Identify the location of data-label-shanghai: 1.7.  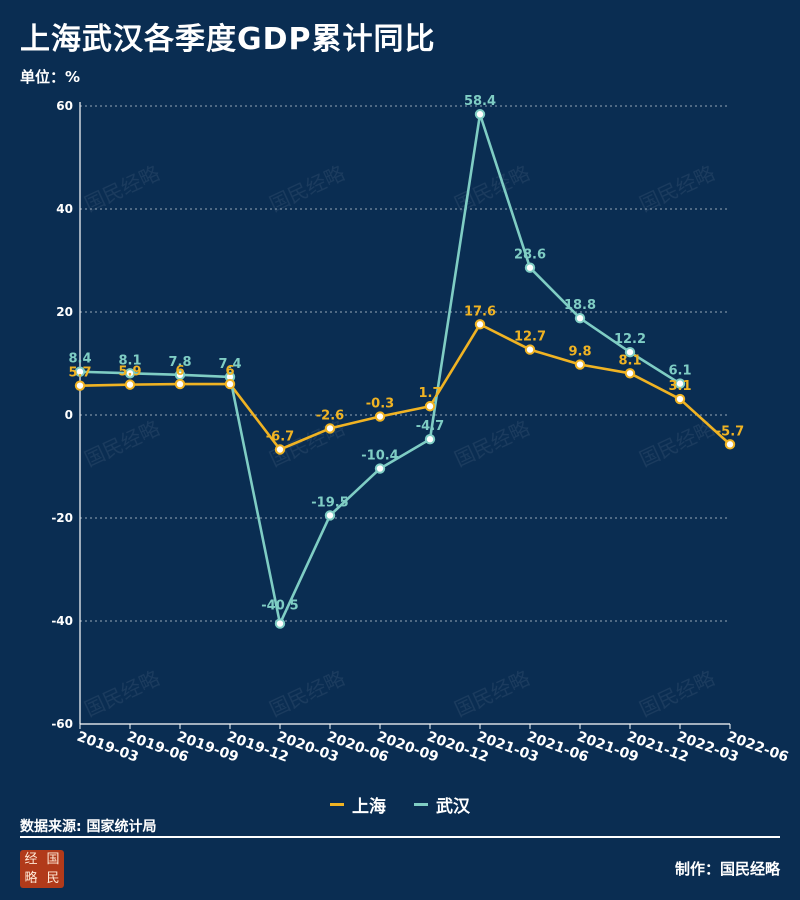
(429, 393).